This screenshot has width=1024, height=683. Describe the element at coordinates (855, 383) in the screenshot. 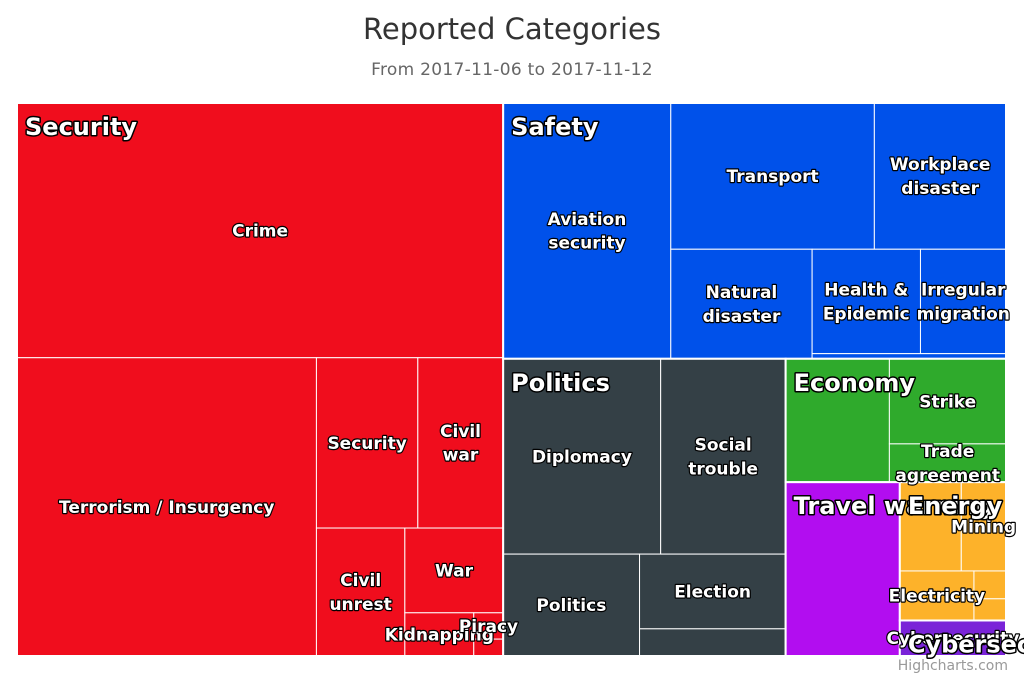

I see `treemap-group-label: Economy` at that location.